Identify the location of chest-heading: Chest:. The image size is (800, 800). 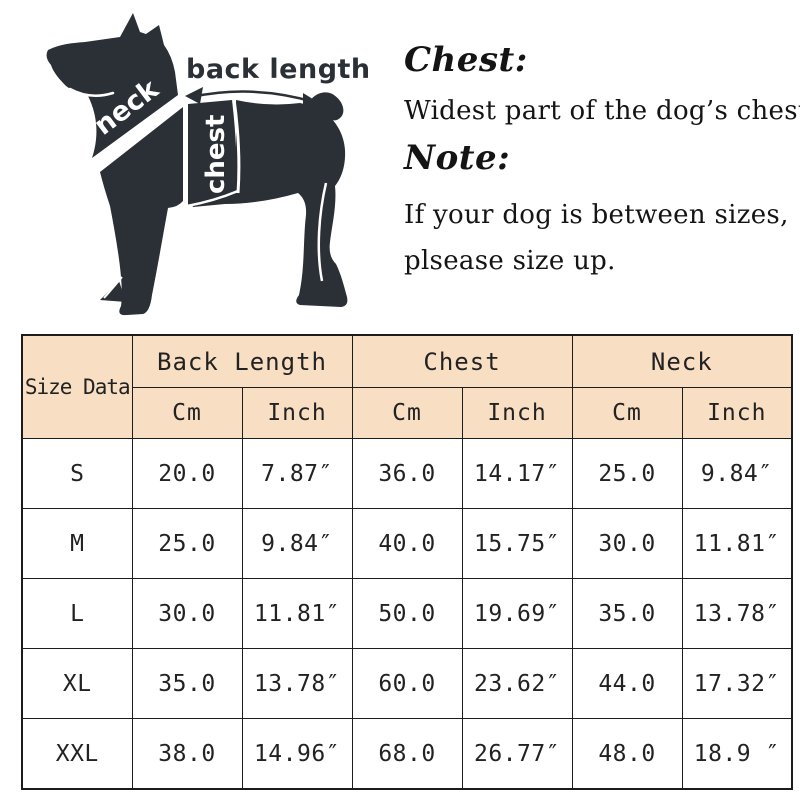
(466, 60).